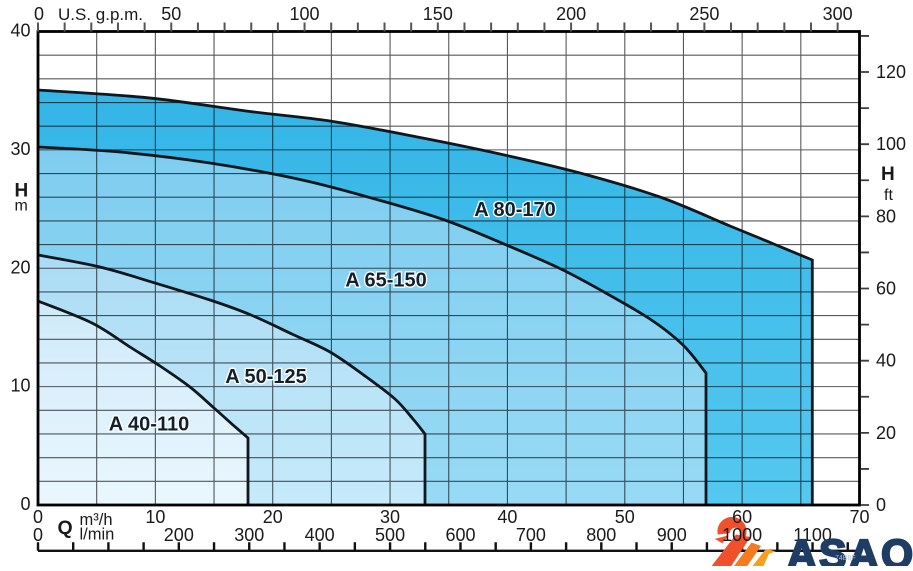 The height and width of the screenshot is (571, 913). Describe the element at coordinates (845, 558) in the screenshot. I see `svg-text: 74B8F` at that location.